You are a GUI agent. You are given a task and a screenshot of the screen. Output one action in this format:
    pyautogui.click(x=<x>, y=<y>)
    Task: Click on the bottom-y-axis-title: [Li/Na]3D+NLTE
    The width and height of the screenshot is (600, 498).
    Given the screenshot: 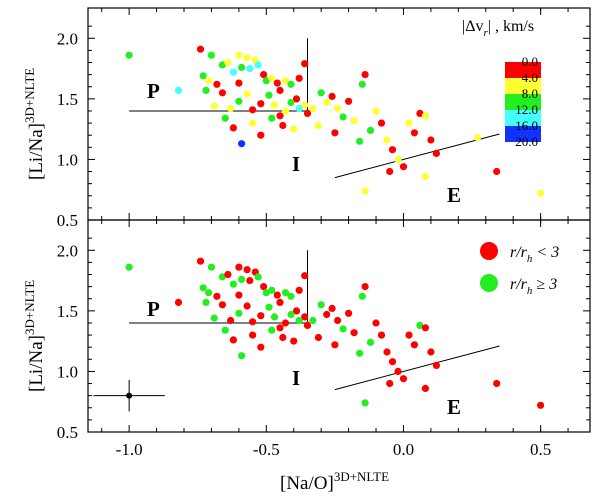 What is the action you would take?
    pyautogui.click(x=34, y=336)
    